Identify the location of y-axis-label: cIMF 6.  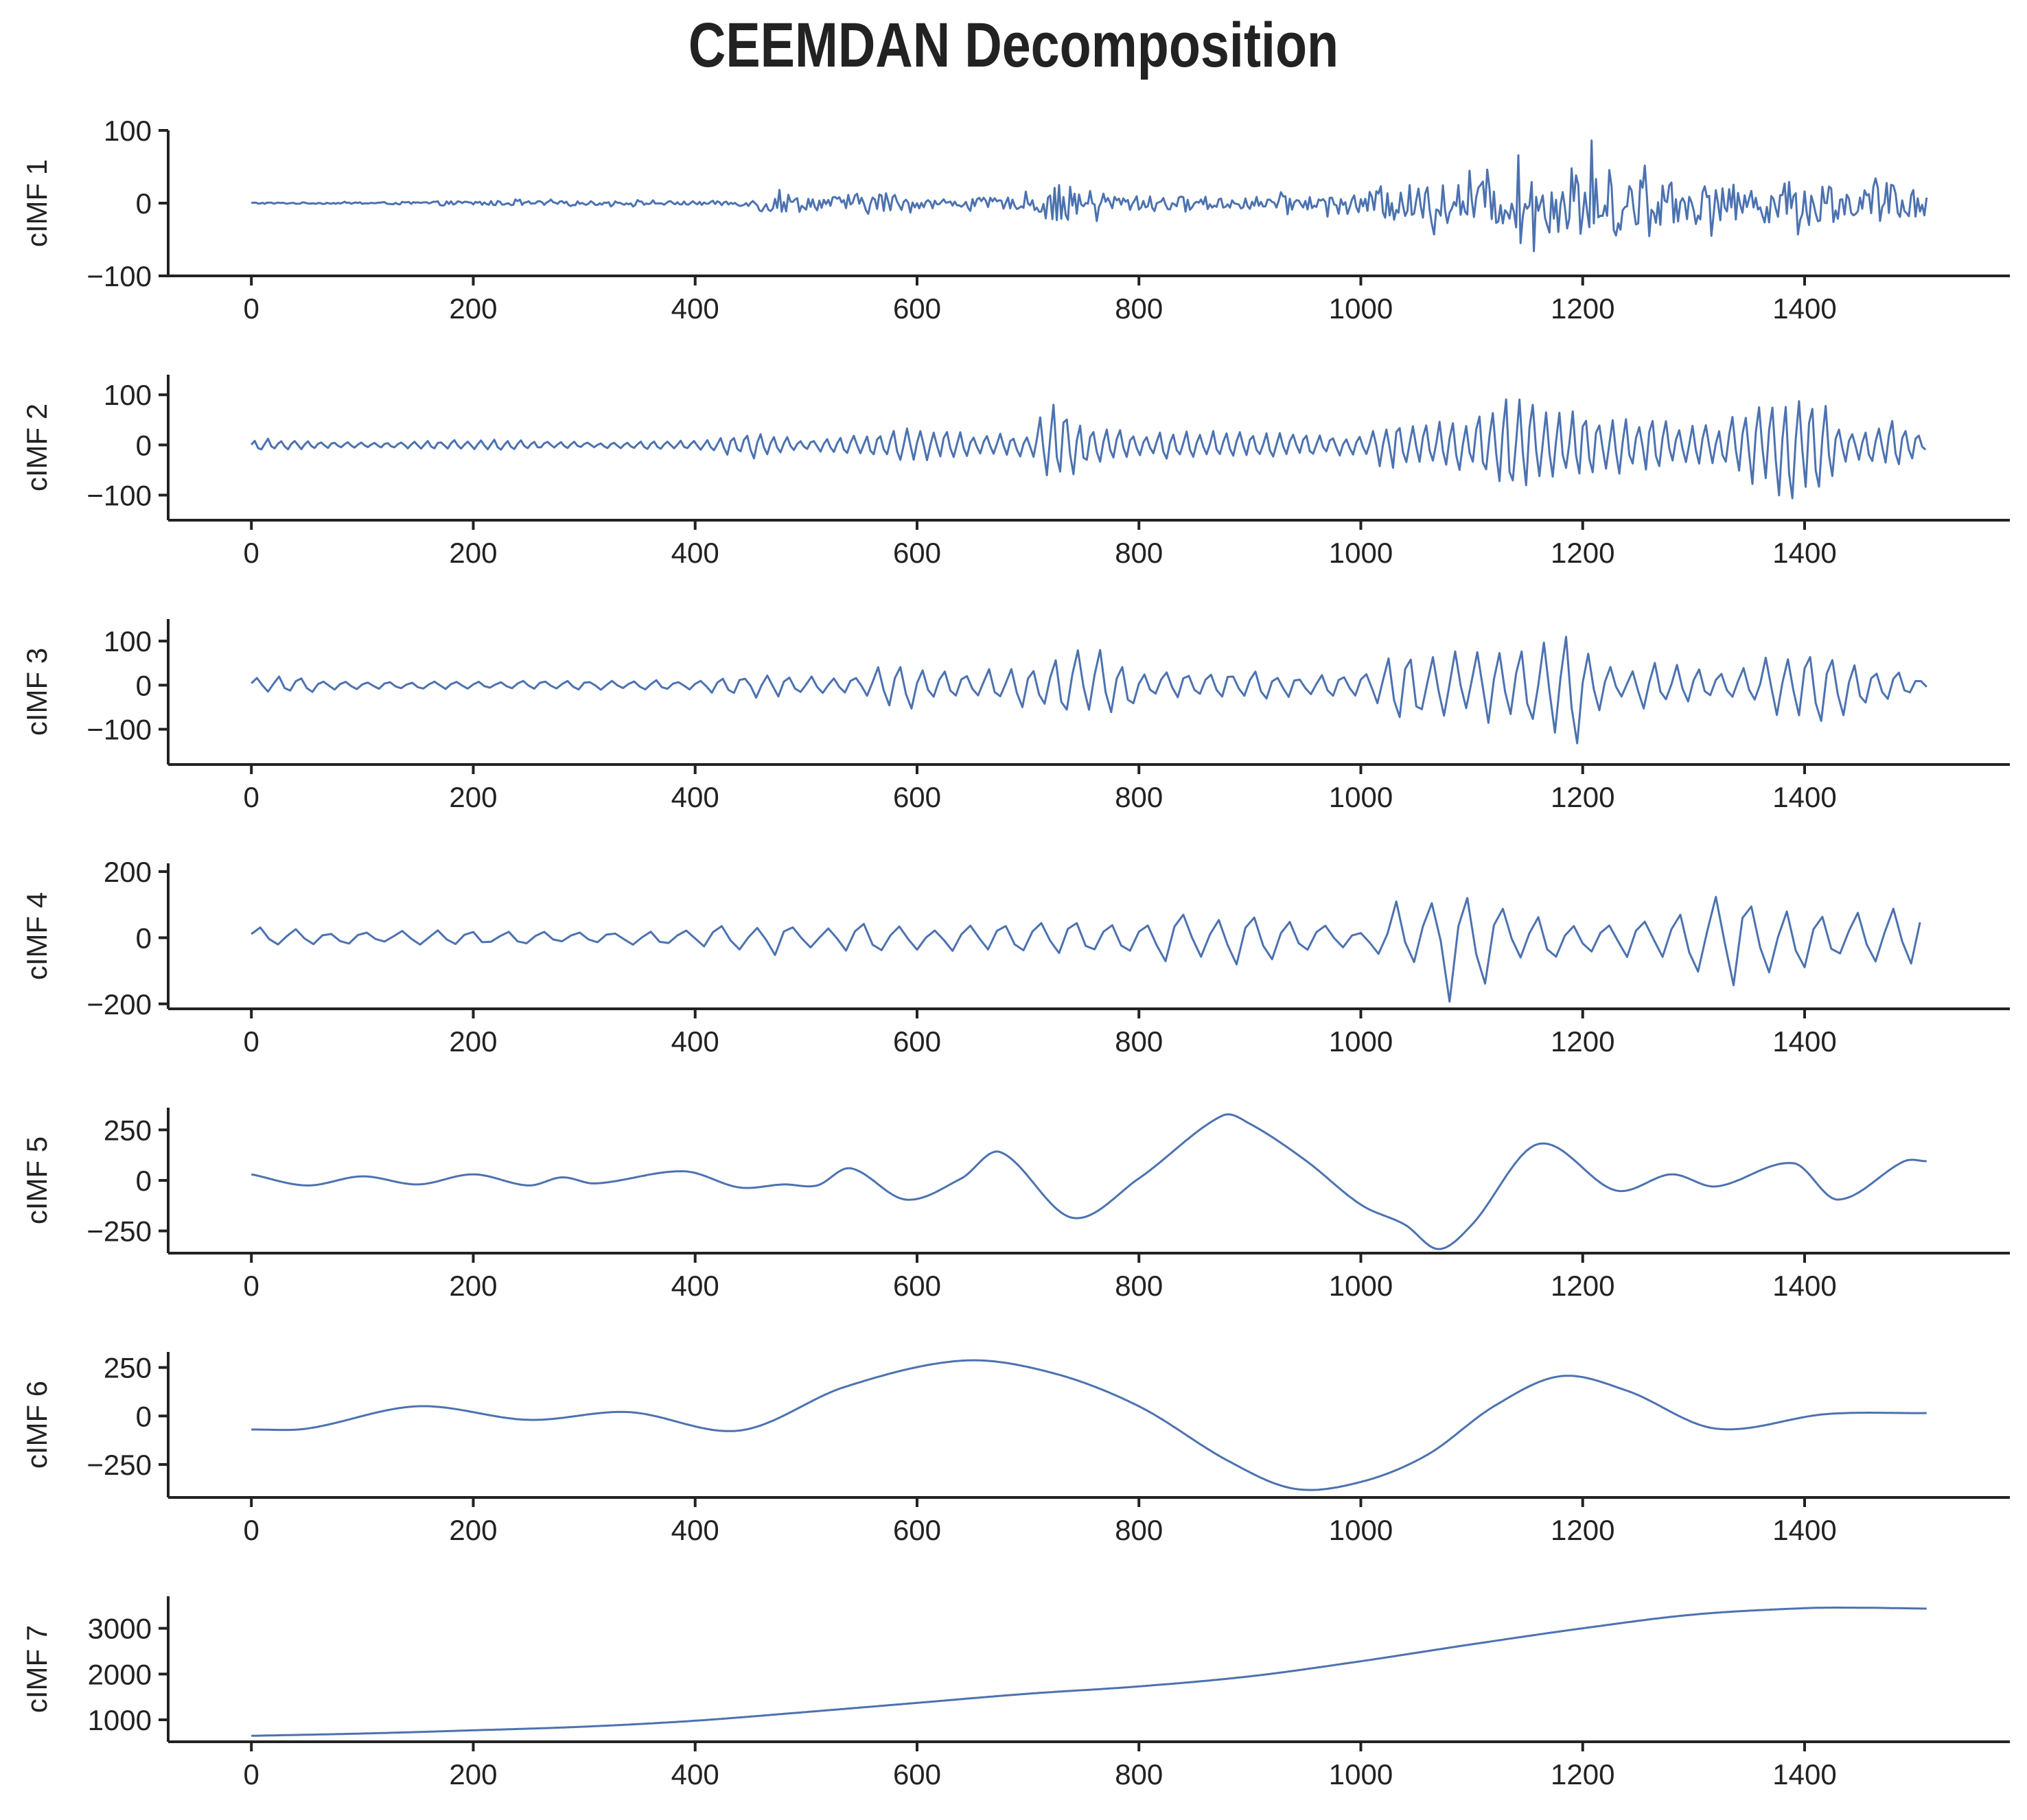
(37, 1425).